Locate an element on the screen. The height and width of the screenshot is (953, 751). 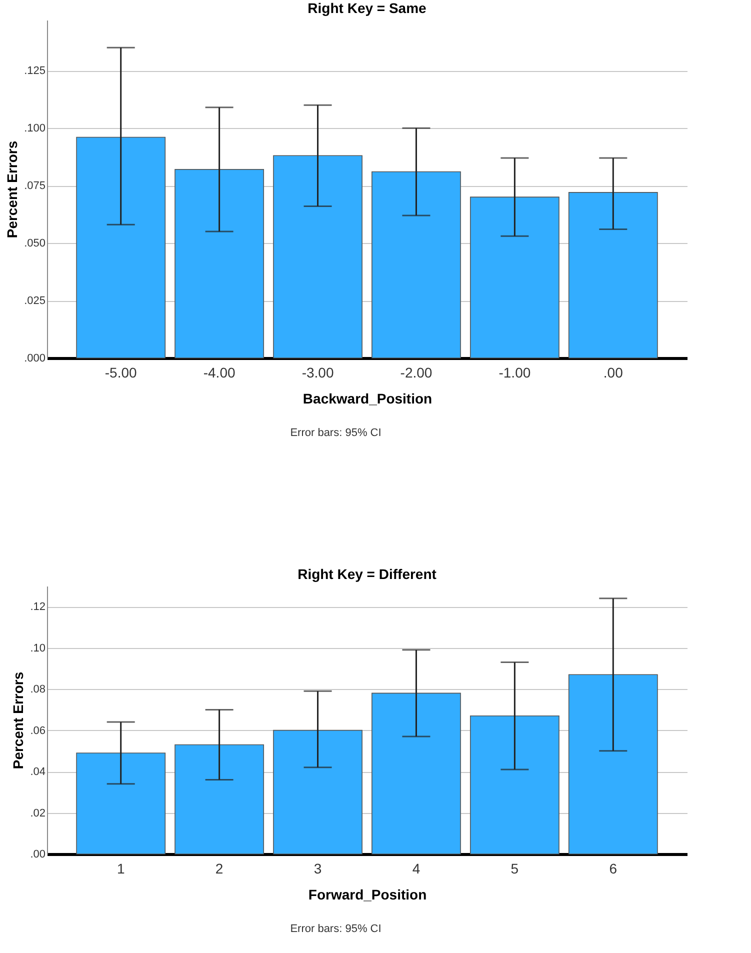
y-tick-label: .02 is located at coordinates (38, 813).